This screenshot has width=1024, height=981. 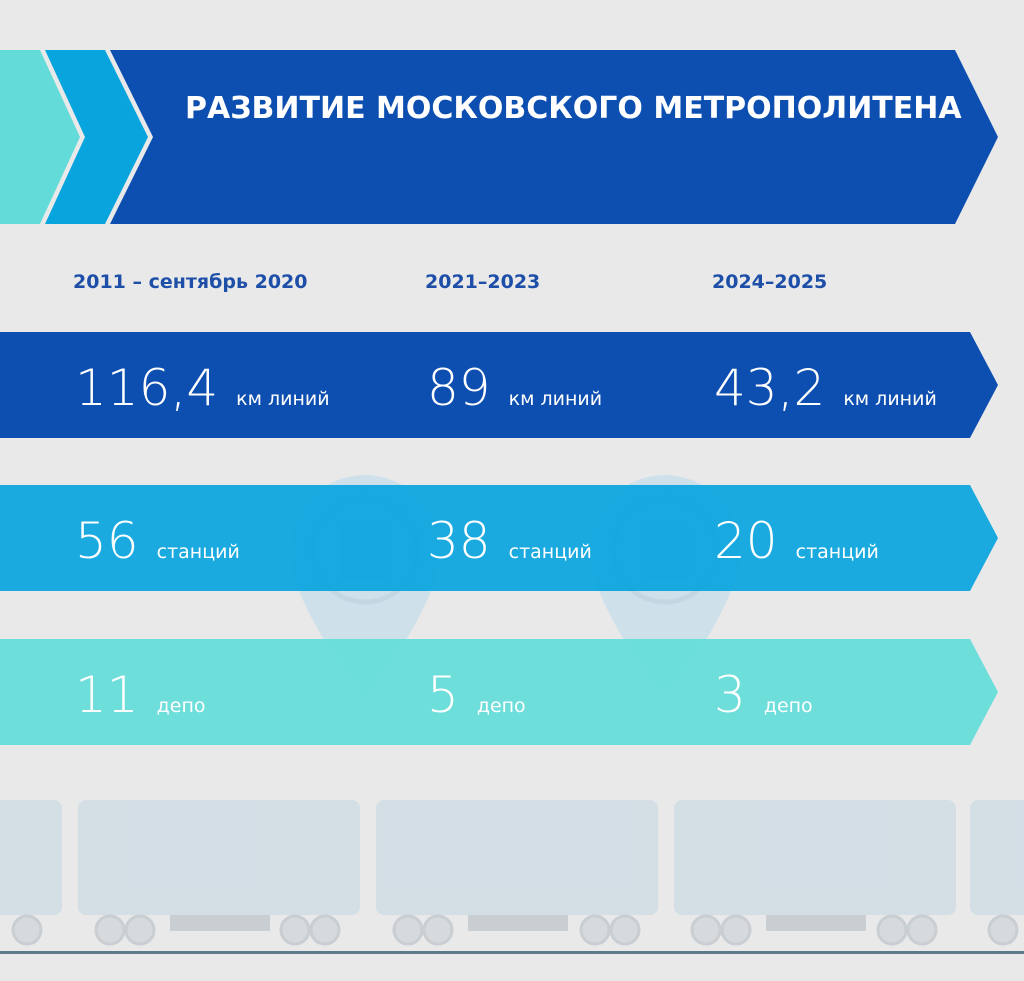 What do you see at coordinates (573, 108) in the screenshot?
I see `title: РАЗВИТИЕ МОСКОВСКОГО МЕТРОПОЛИТЕНА` at bounding box center [573, 108].